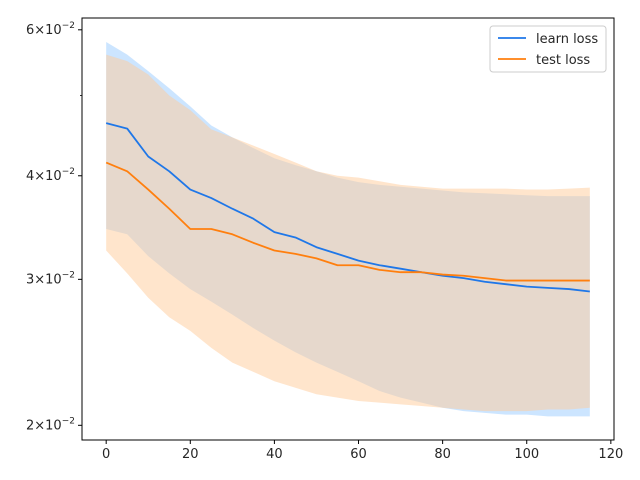 This screenshot has width=640, height=480. What do you see at coordinates (54, 227) in the screenshot?
I see `y-axis: 2×10⁻² 3×10⁻² 4×10⁻² 6×10⁻²` at bounding box center [54, 227].